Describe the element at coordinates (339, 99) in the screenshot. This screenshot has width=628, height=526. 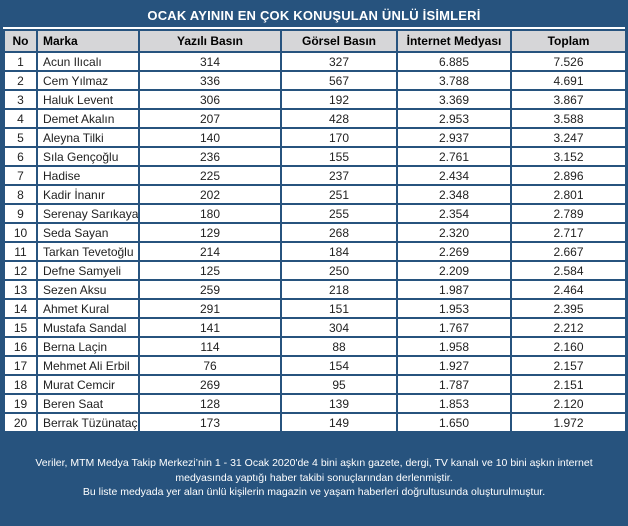
I see `cell-gorsel-basin: 192` at that location.